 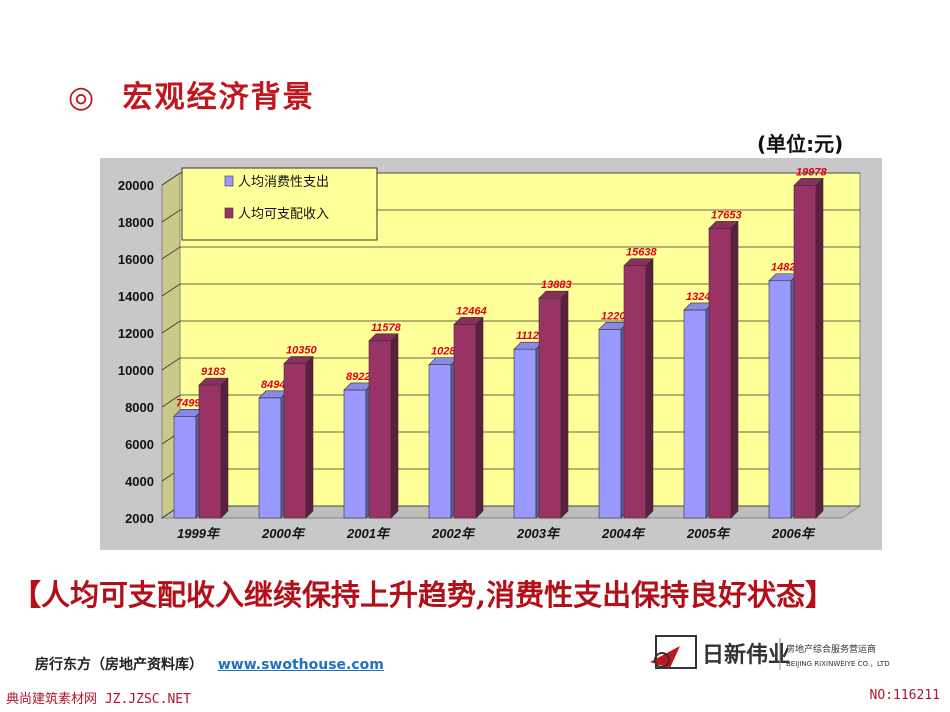 I want to click on data-label: 8922, so click(x=358, y=377).